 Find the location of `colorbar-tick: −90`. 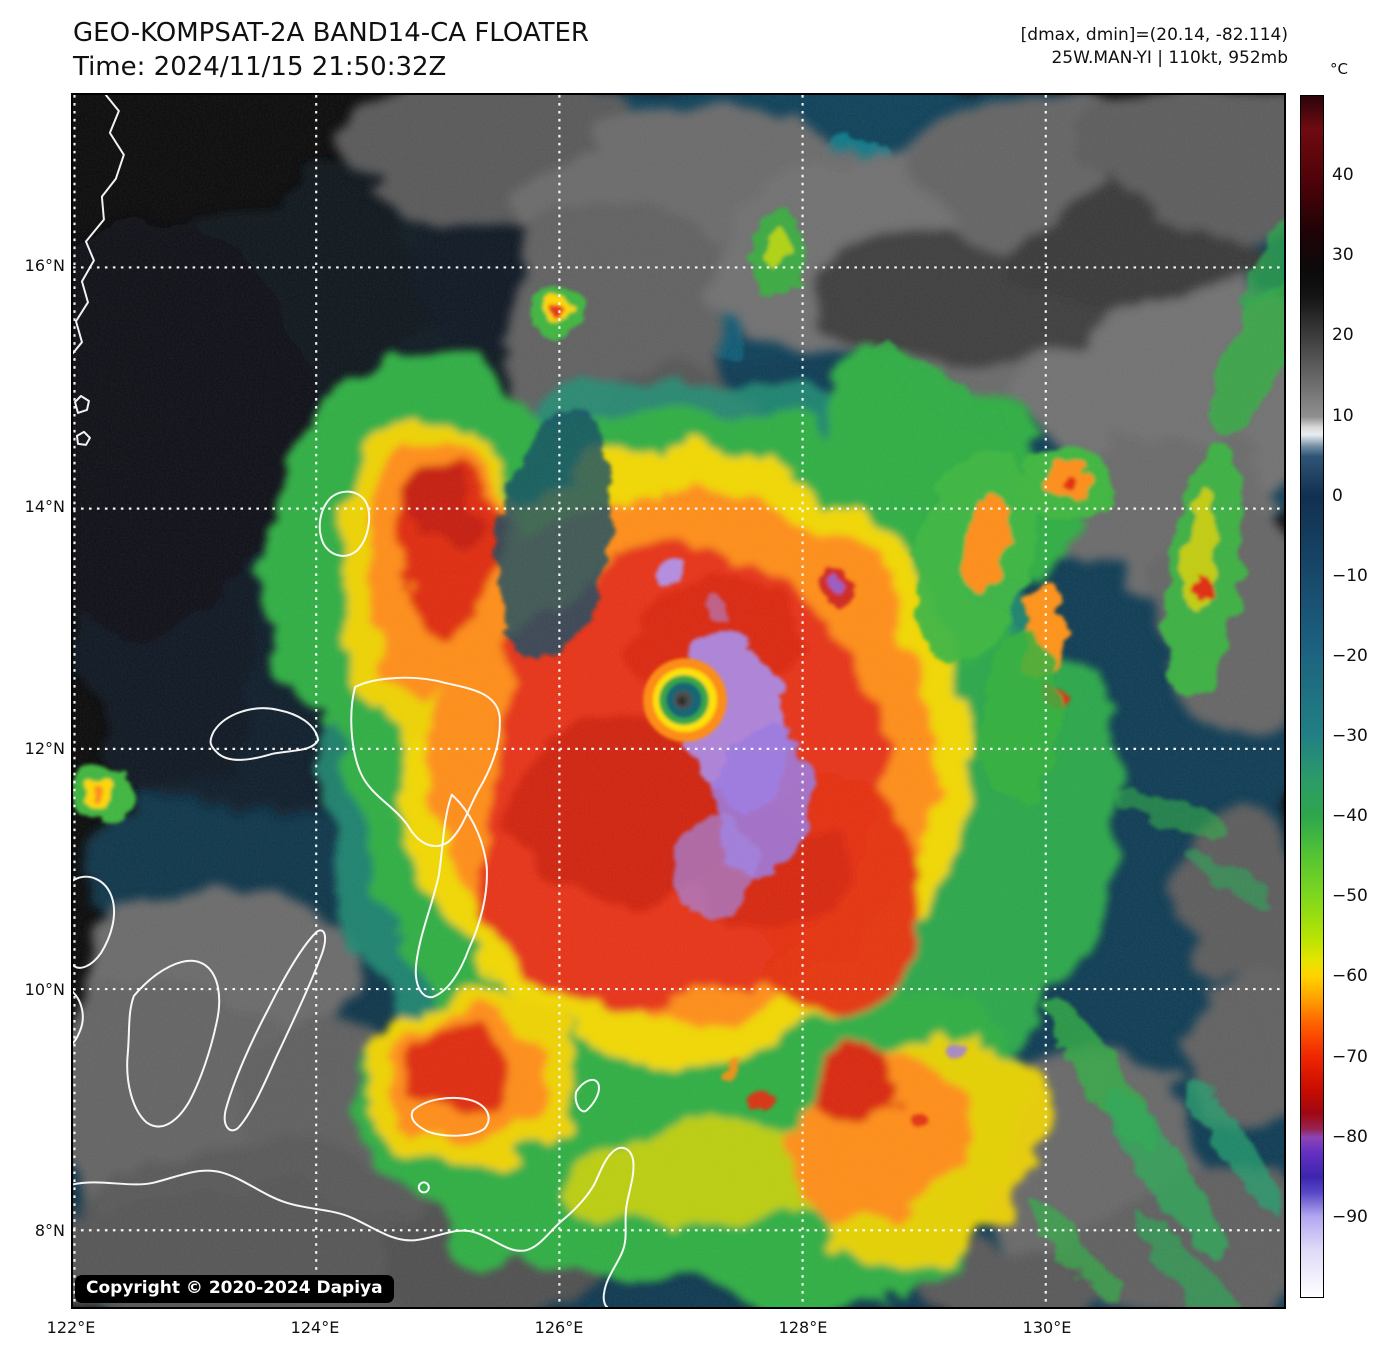

colorbar-tick: −90 is located at coordinates (1350, 1216).